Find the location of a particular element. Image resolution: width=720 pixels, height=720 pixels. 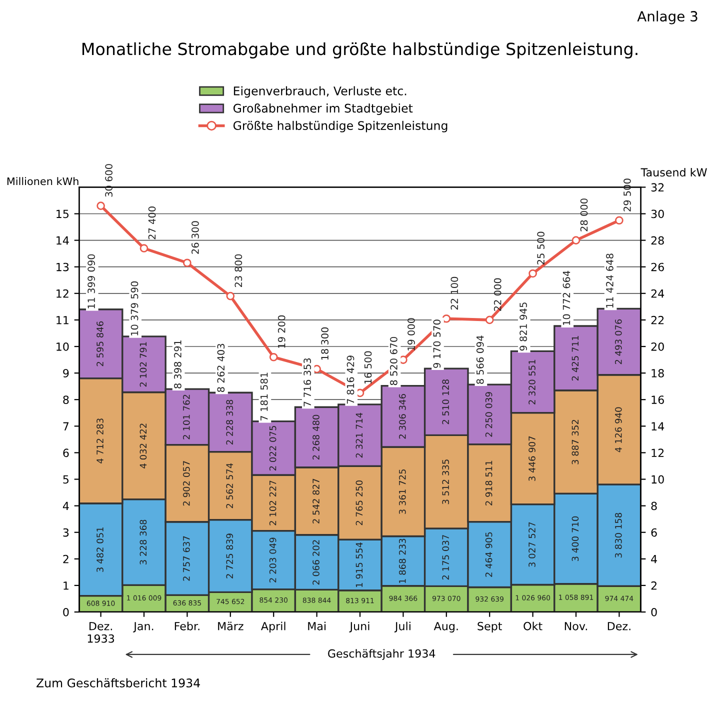

y-tick-label: 11 is located at coordinates (62, 320).